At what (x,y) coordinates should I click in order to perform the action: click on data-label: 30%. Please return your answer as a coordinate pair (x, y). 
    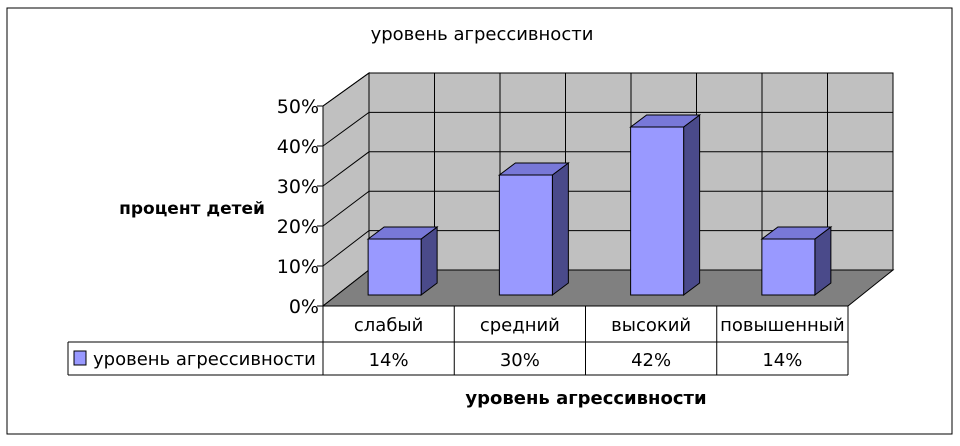
    Looking at the image, I should click on (520, 360).